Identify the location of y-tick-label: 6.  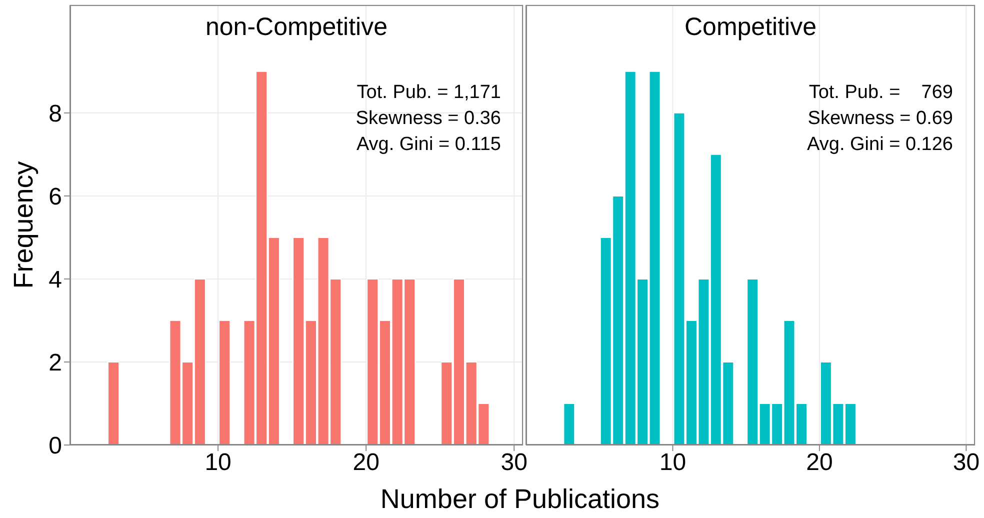
(55, 196).